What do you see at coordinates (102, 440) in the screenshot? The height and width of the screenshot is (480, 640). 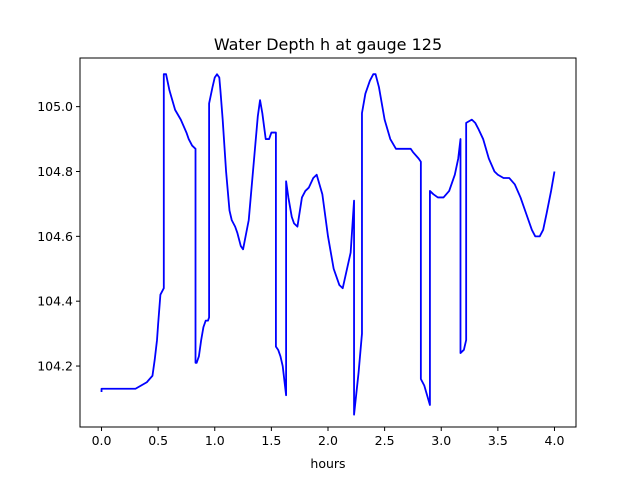 I see `x-tick-label: 0.0` at bounding box center [102, 440].